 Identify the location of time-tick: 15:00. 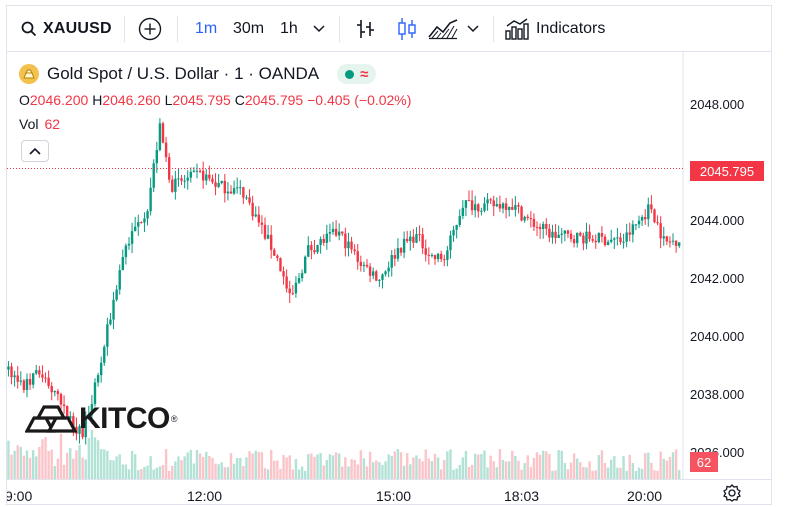
(394, 496).